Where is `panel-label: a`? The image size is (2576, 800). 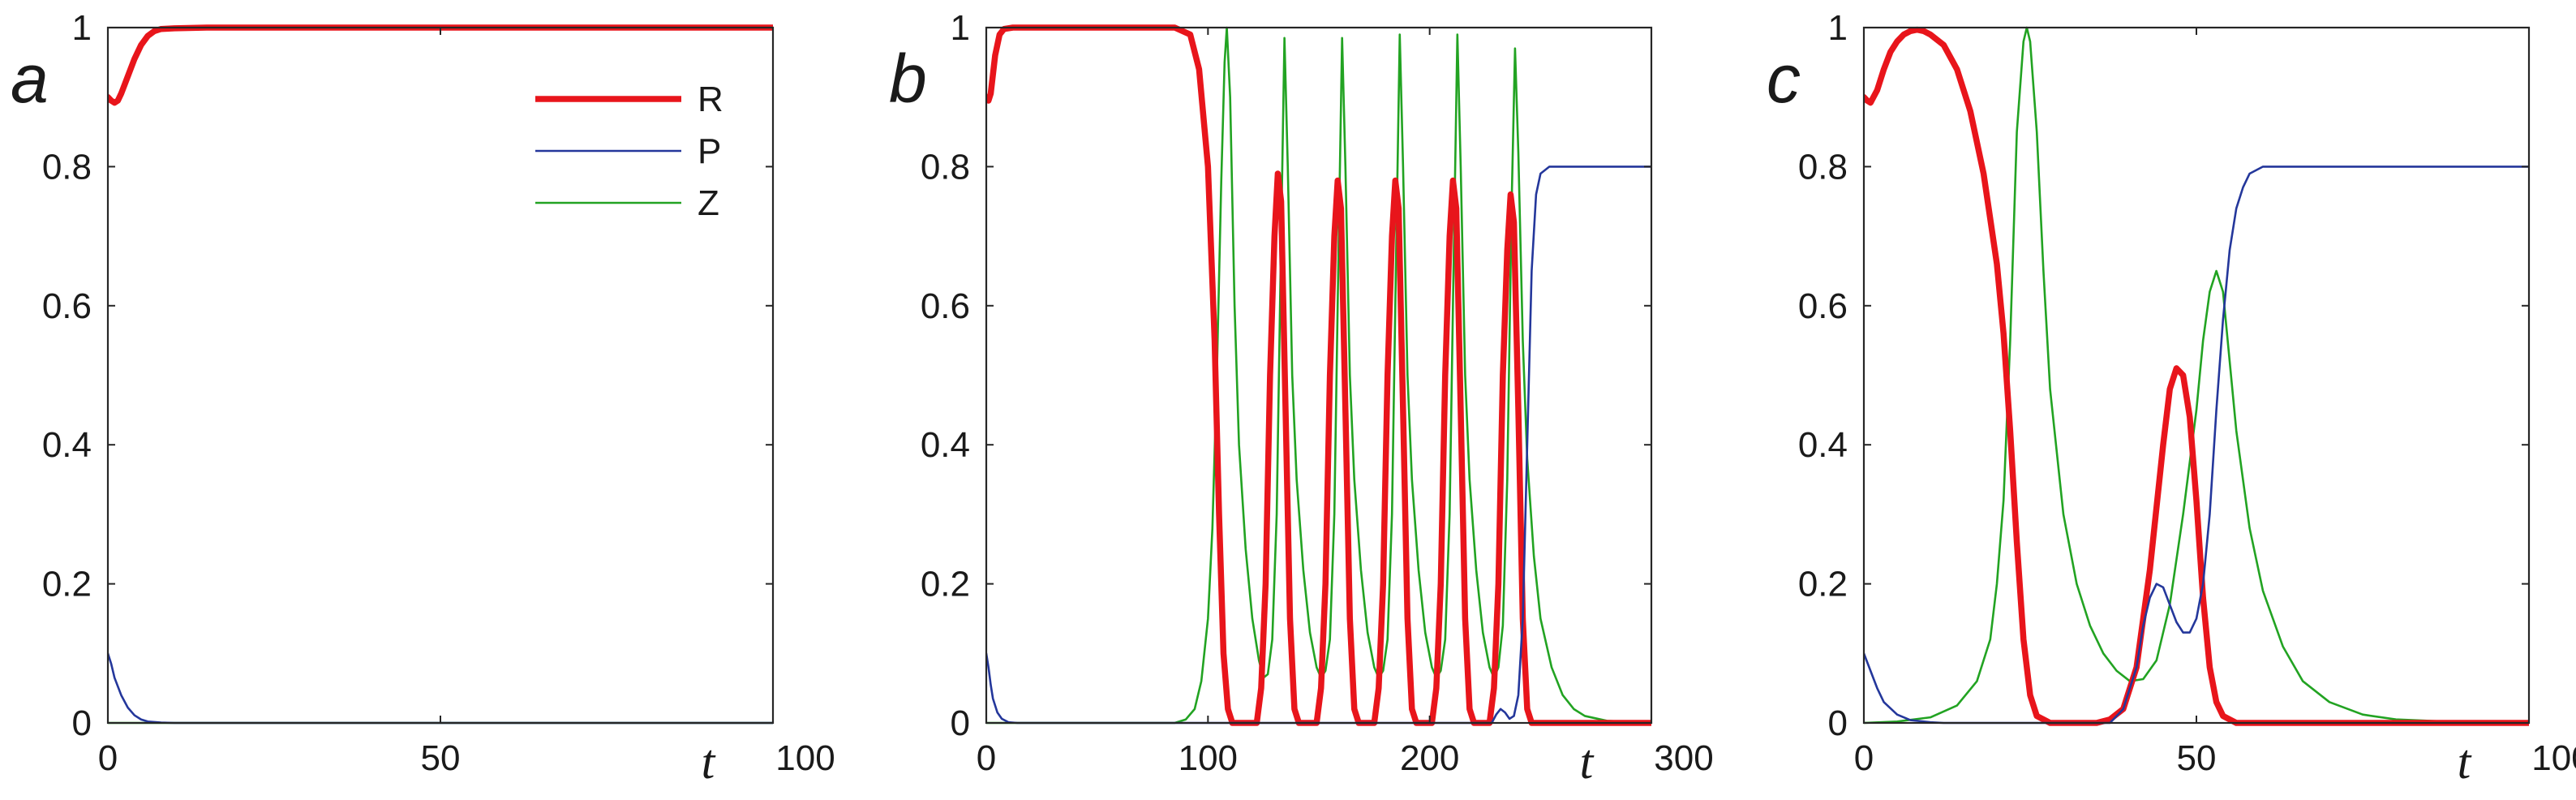
panel-label: a is located at coordinates (30, 79).